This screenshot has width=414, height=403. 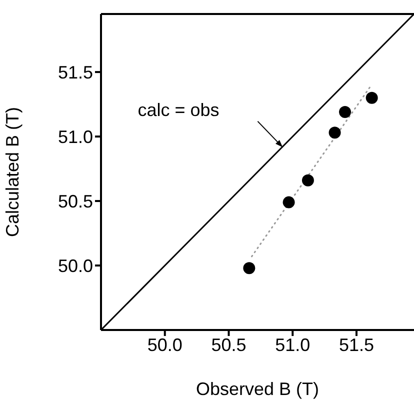 I want to click on y-axis-title: Calculated B (T), so click(x=12, y=172).